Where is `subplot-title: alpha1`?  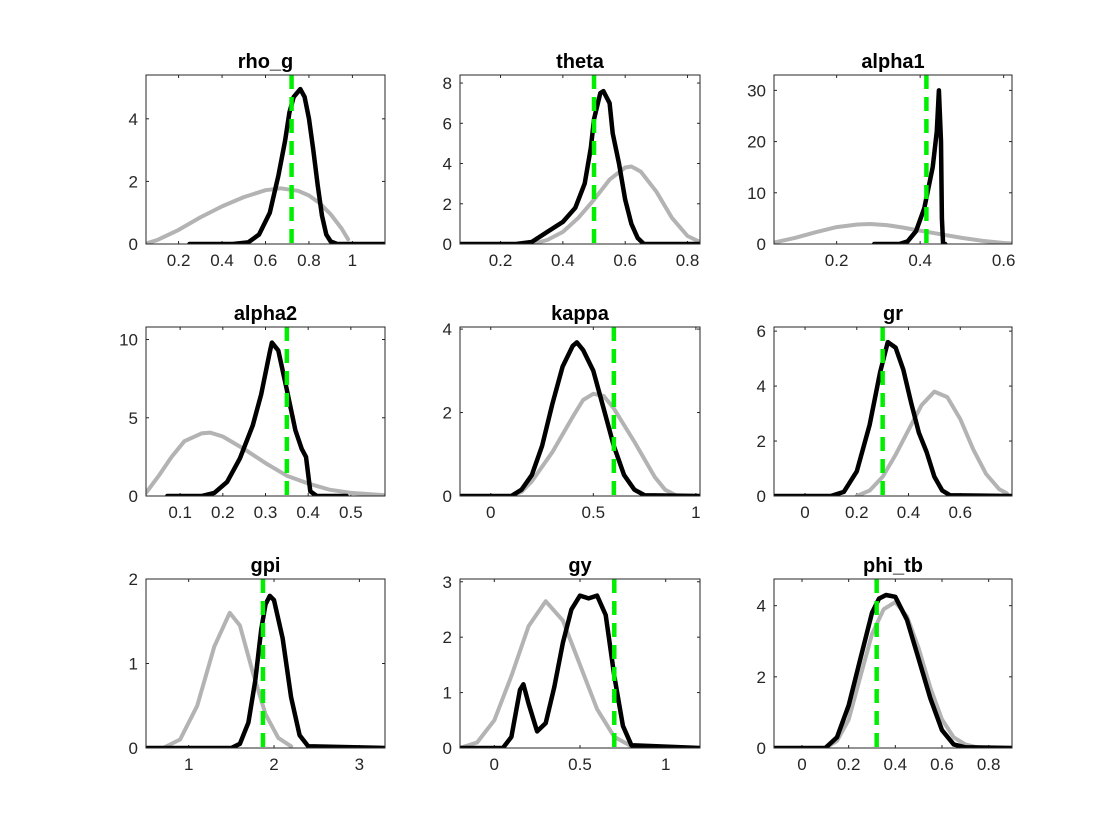
subplot-title: alpha1 is located at coordinates (892, 62).